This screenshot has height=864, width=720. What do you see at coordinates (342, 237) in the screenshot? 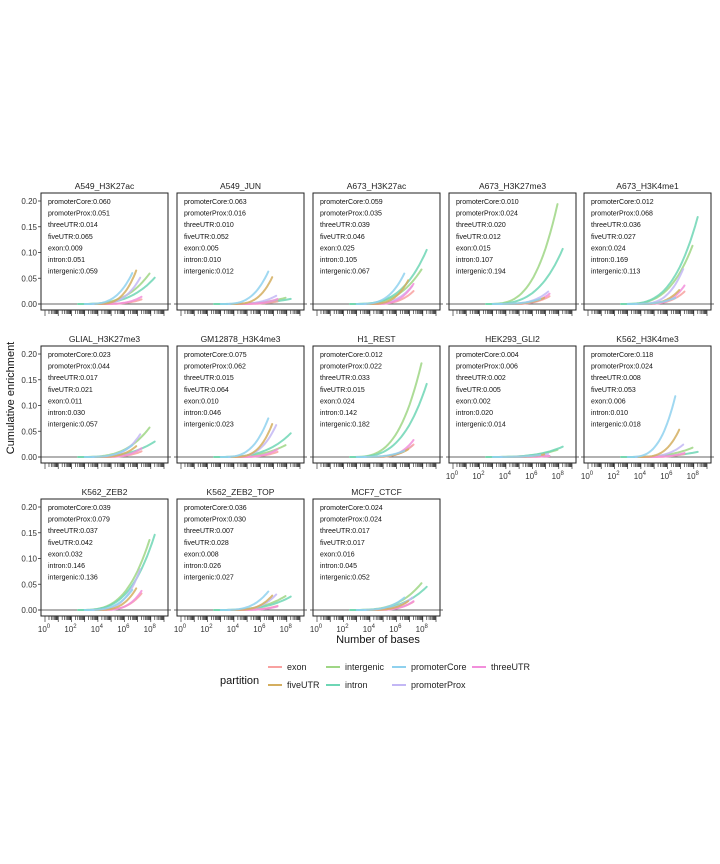
I see `annotation-line: fiveUTR:0.046` at bounding box center [342, 237].